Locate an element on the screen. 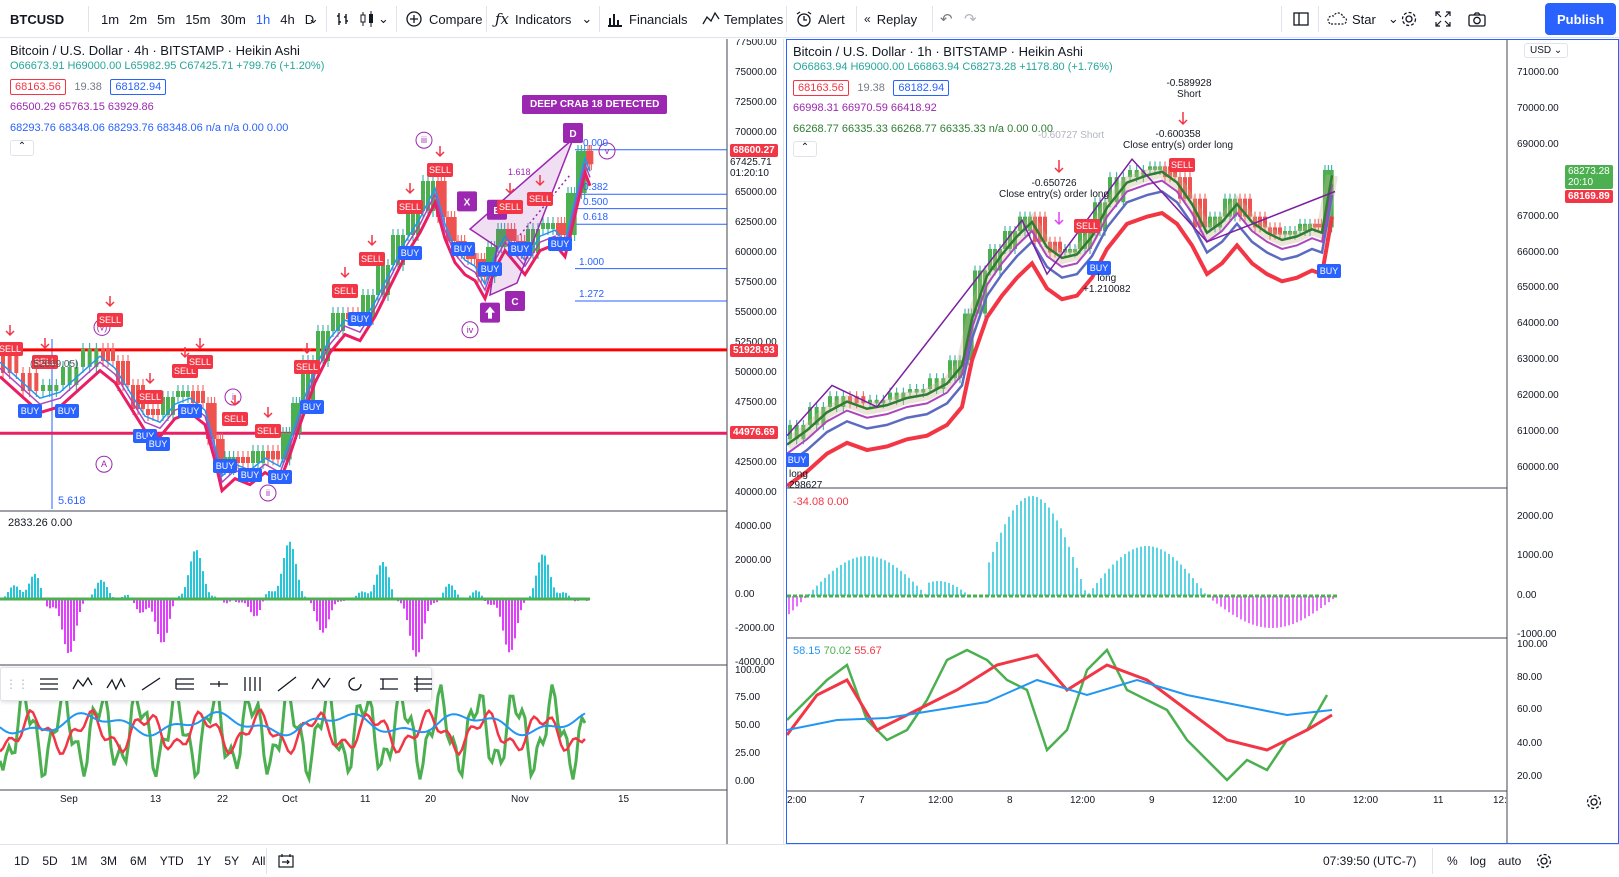  path-icon is located at coordinates (423, 684).